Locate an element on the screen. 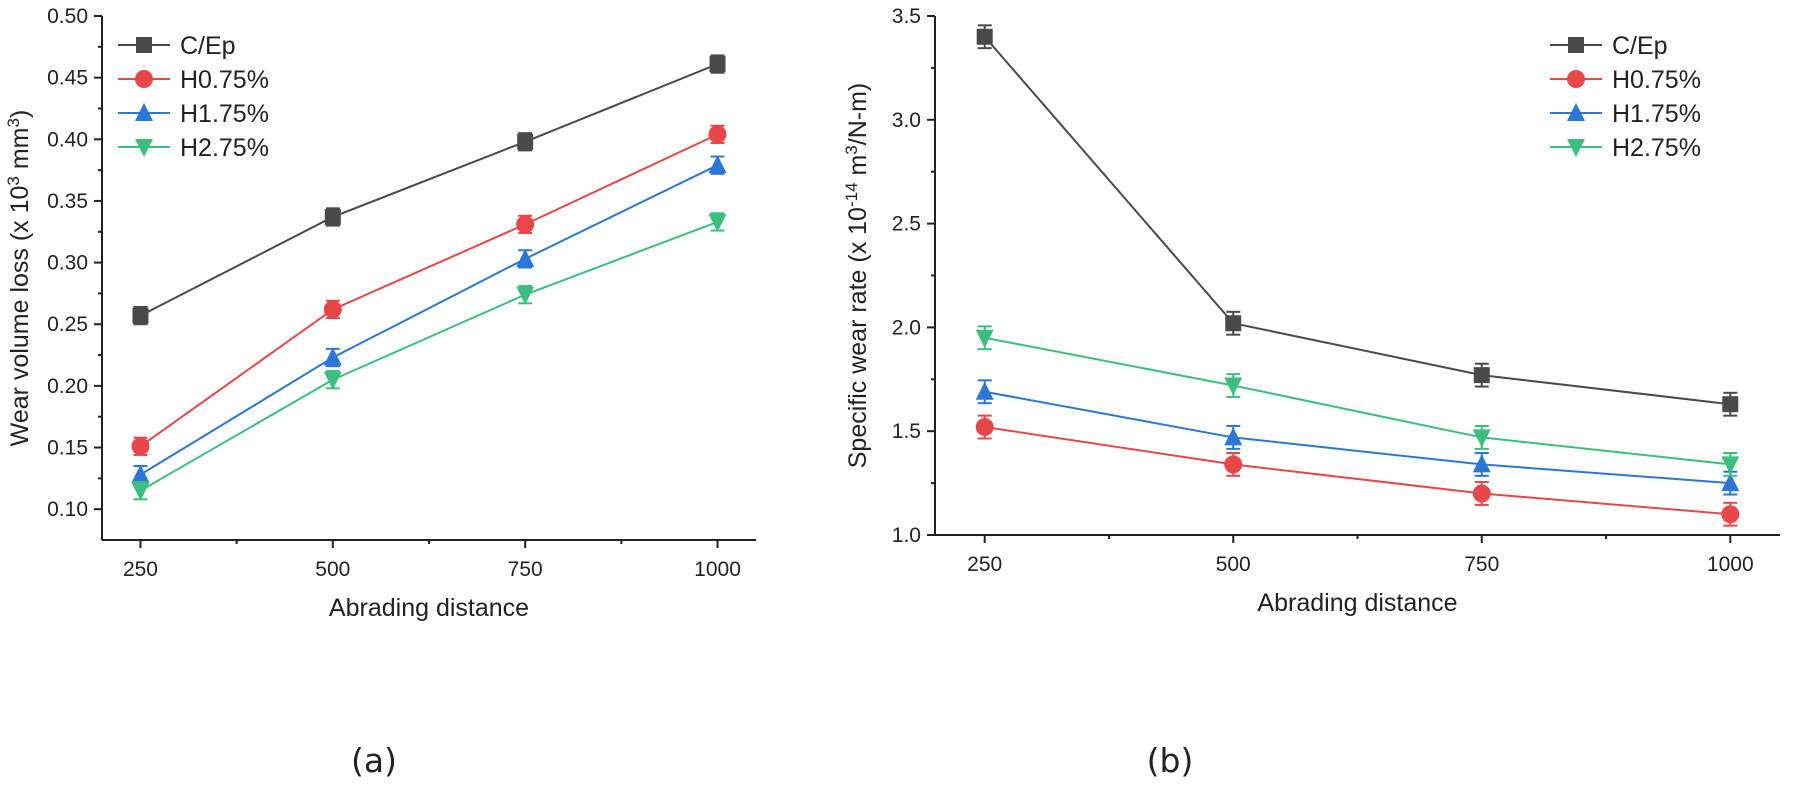 This screenshot has height=799, width=1797. y-tick-label: 3.5 is located at coordinates (906, 16).